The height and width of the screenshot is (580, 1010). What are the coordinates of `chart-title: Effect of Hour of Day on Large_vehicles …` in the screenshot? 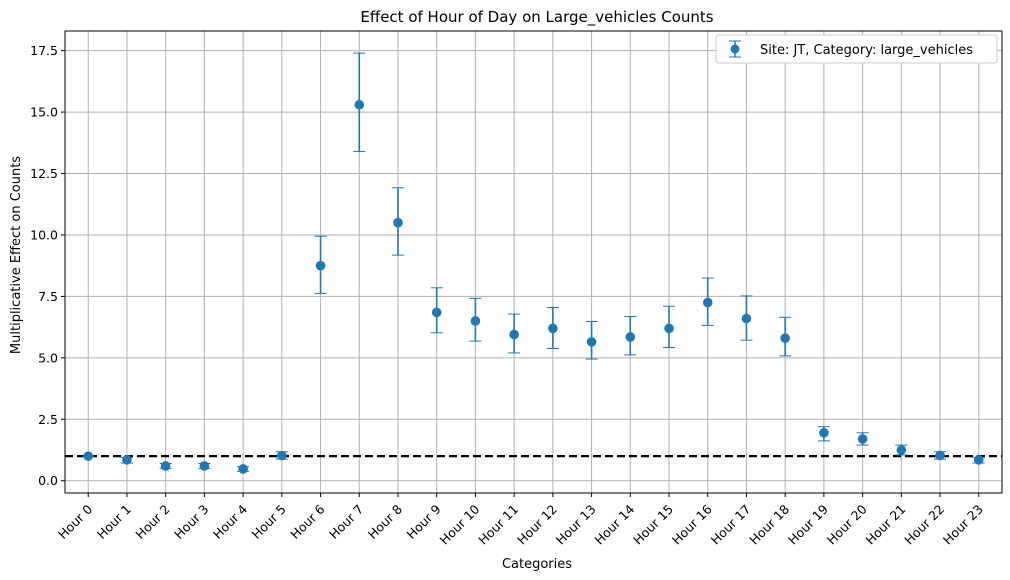 It's located at (536, 17).